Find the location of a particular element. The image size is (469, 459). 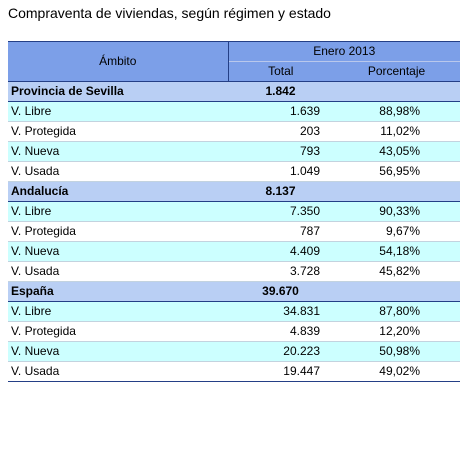

table-row: V. Libre 34.831 87,80% is located at coordinates (234, 311).